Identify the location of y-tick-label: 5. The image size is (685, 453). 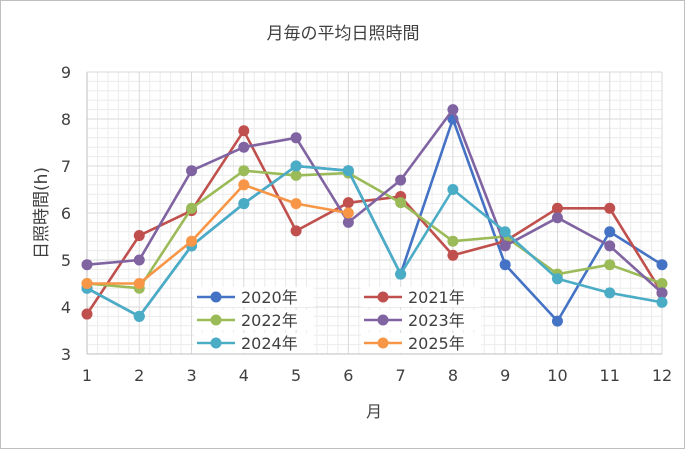
(66, 260).